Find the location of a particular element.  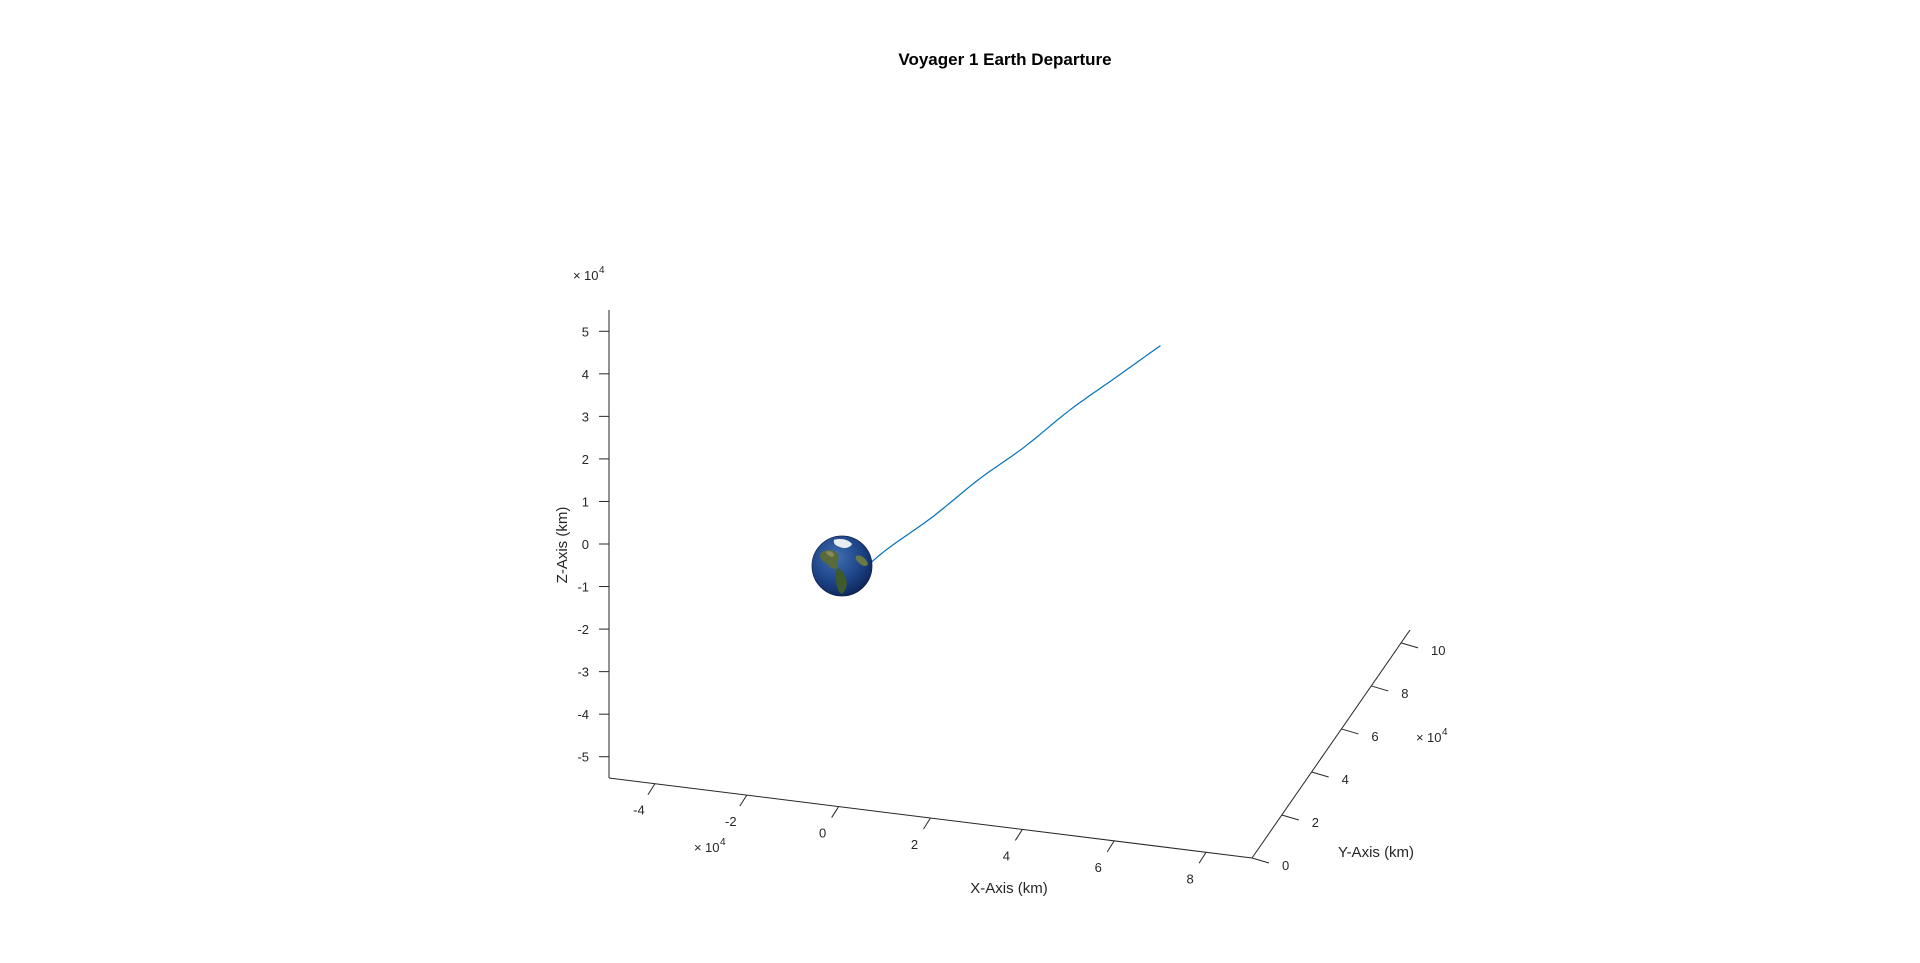

z-tick-label: 3 is located at coordinates (585, 416).